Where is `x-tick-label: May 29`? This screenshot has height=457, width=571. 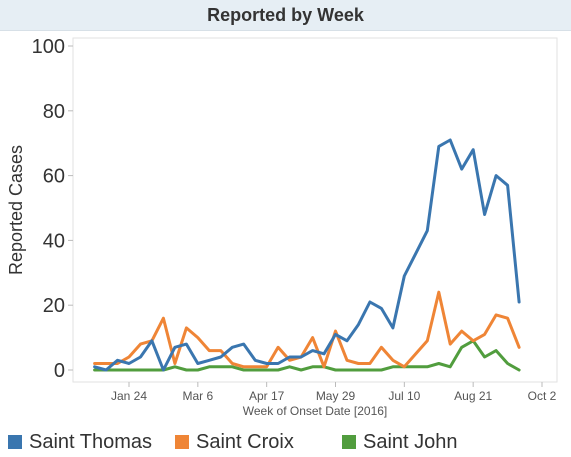
x-tick-label: May 29 is located at coordinates (336, 396).